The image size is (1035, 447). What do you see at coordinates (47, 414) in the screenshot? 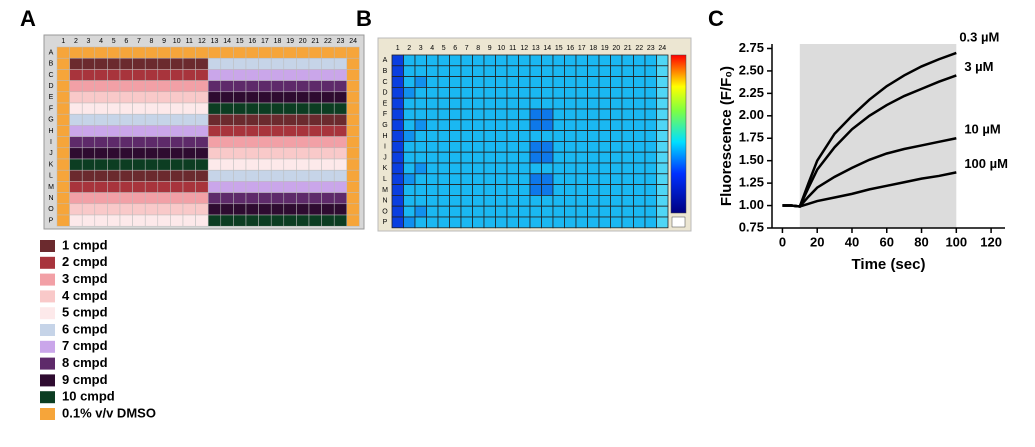
I see `legend-swatch` at bounding box center [47, 414].